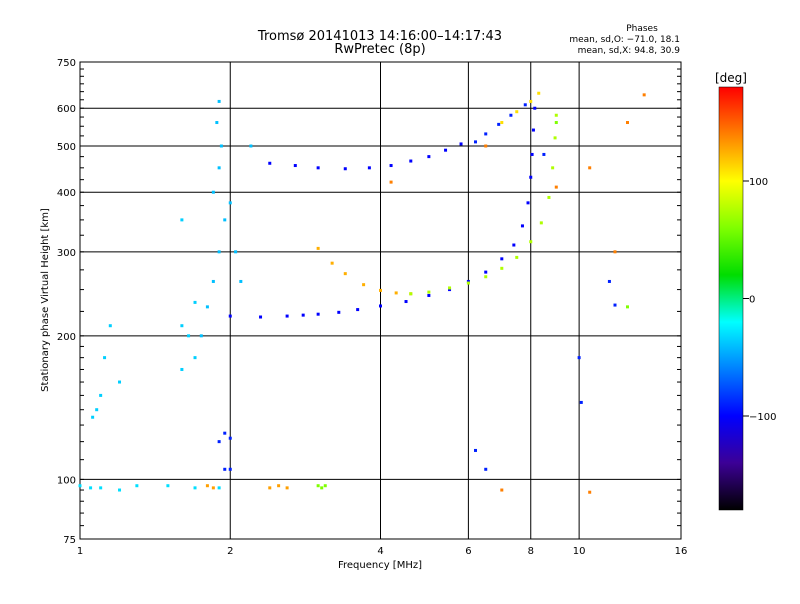 The height and width of the screenshot is (604, 800). Describe the element at coordinates (80, 551) in the screenshot. I see `x-tick-label: 1` at that location.